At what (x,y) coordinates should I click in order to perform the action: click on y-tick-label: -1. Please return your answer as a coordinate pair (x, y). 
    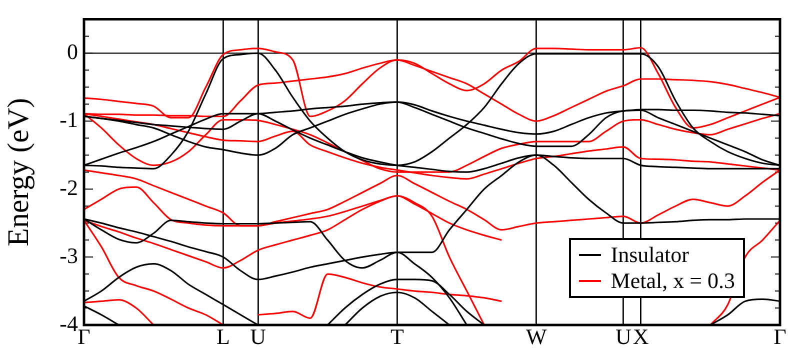
    Looking at the image, I should click on (69, 119).